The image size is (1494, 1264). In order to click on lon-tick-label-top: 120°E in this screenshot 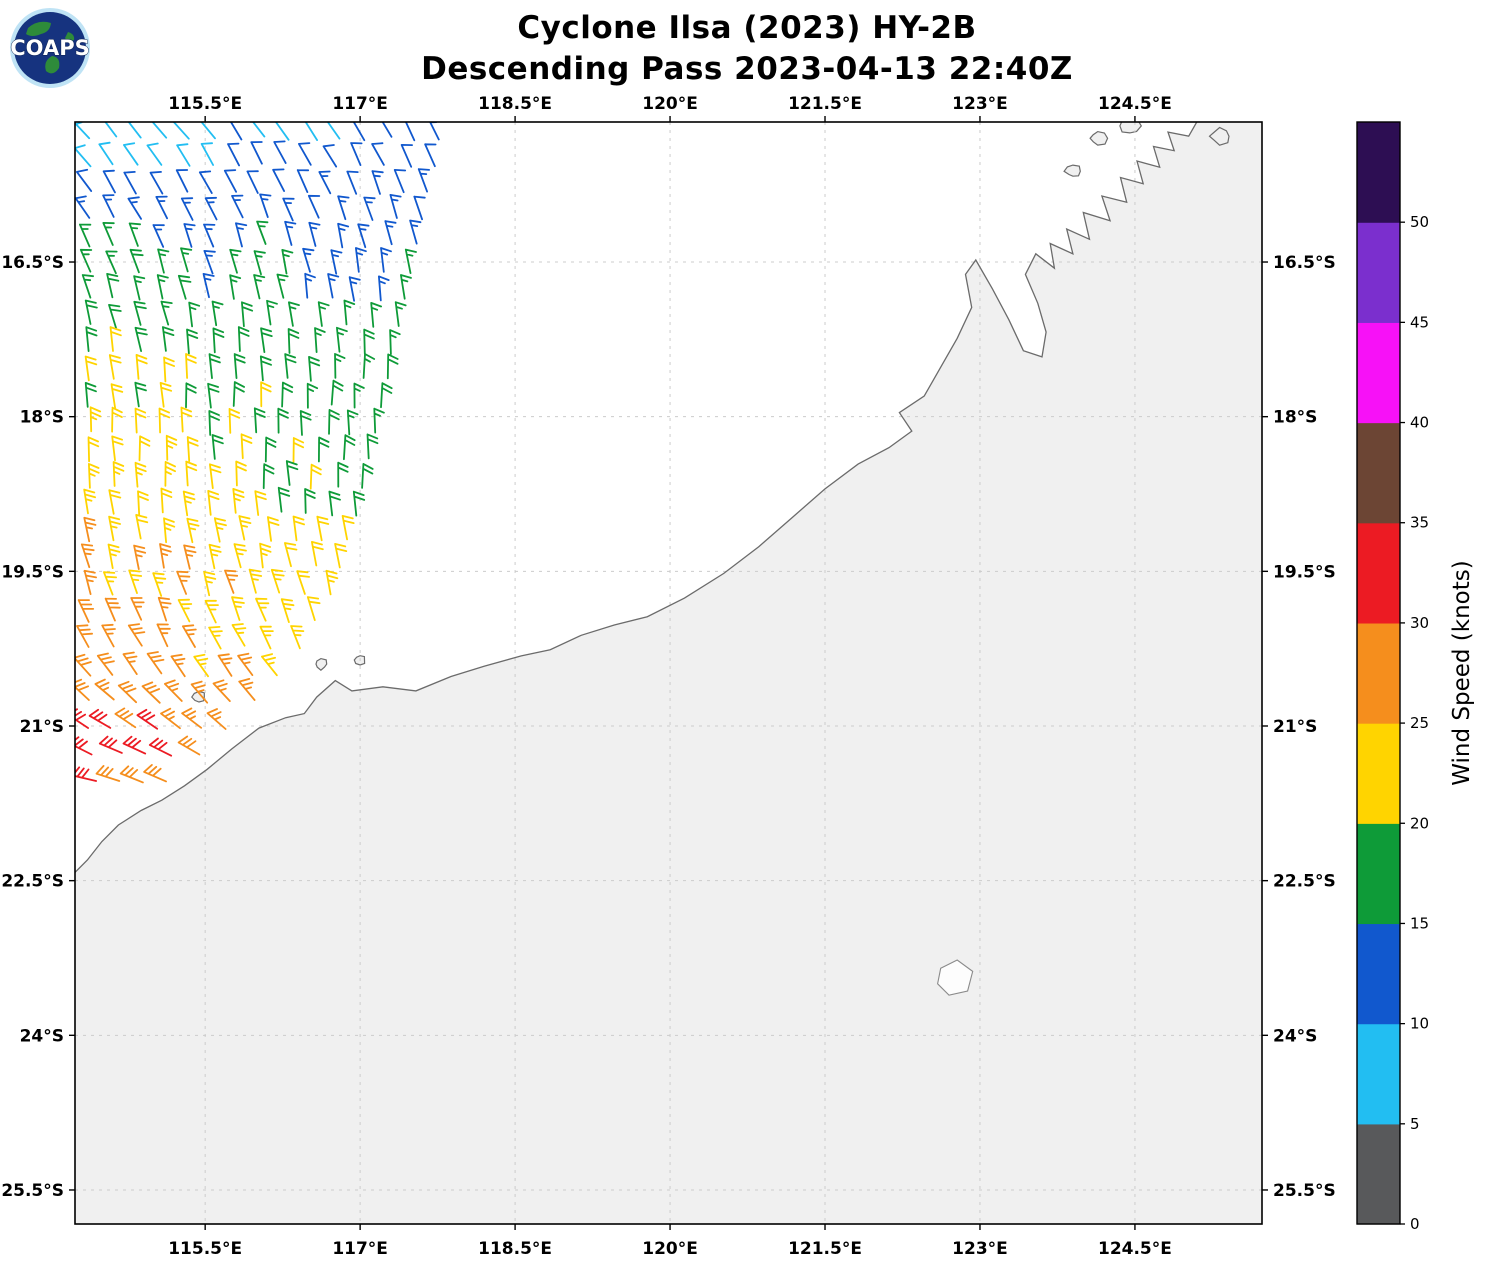, I will do `click(670, 104)`.